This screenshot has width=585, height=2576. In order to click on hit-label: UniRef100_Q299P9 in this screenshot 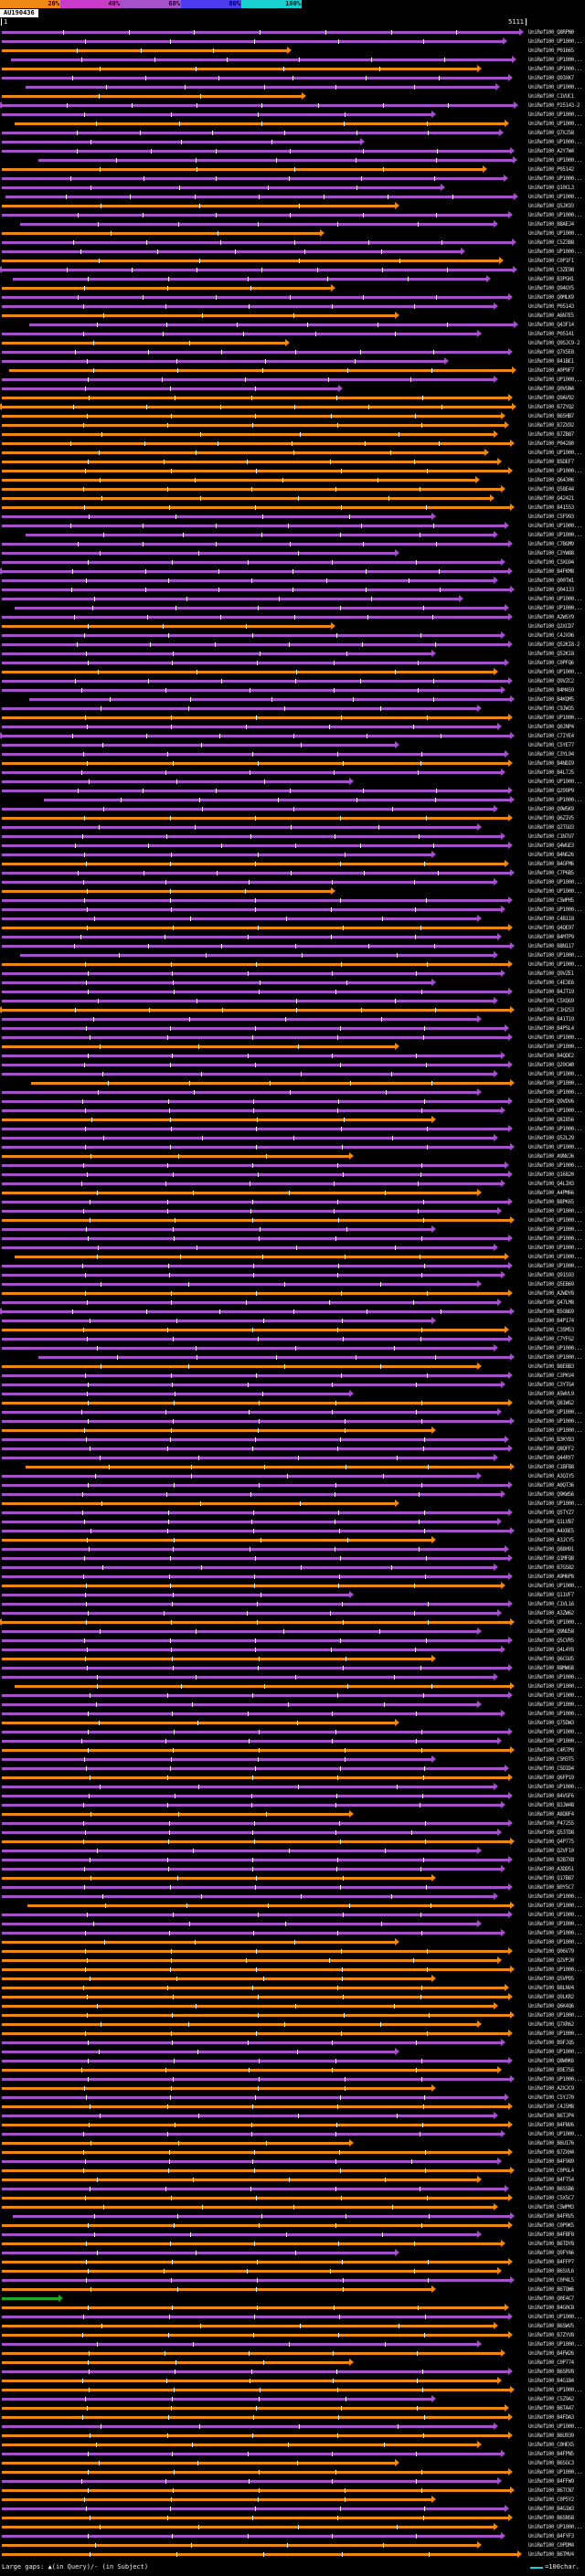, I will do `click(551, 791)`.